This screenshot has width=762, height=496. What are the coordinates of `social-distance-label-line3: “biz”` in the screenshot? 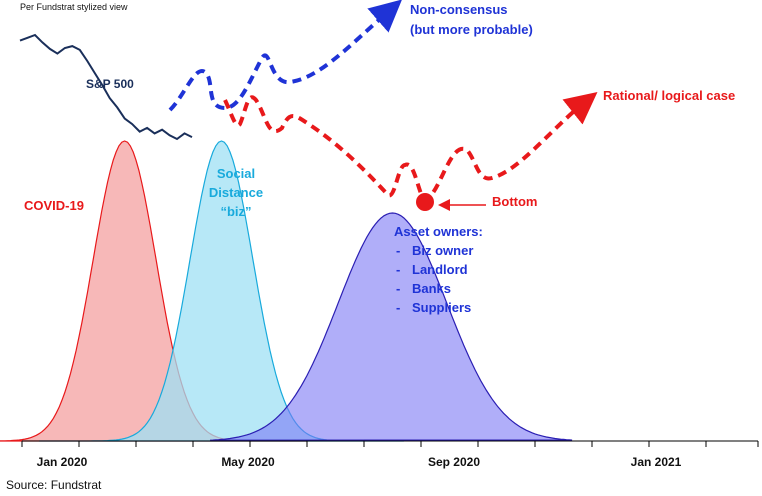 It's located at (235, 211).